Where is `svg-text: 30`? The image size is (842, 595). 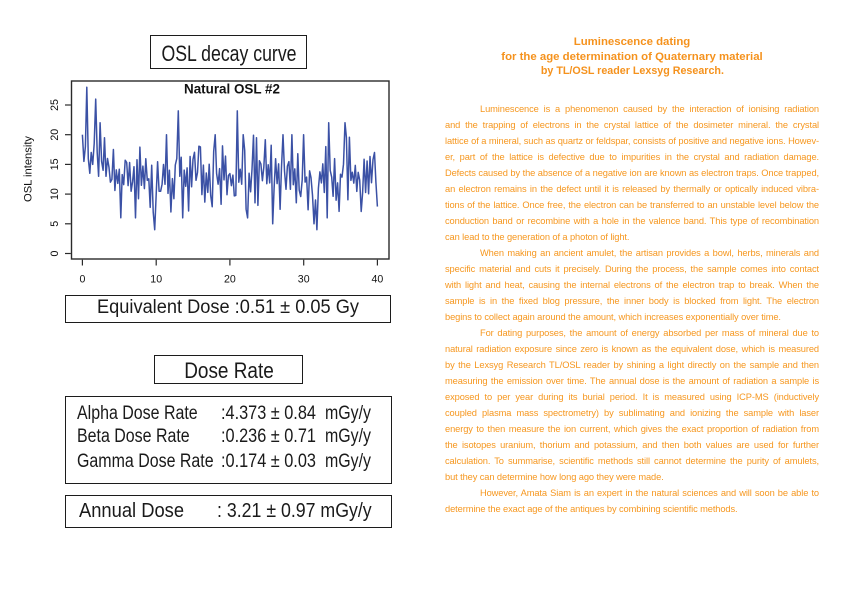 svg-text: 30 is located at coordinates (304, 280).